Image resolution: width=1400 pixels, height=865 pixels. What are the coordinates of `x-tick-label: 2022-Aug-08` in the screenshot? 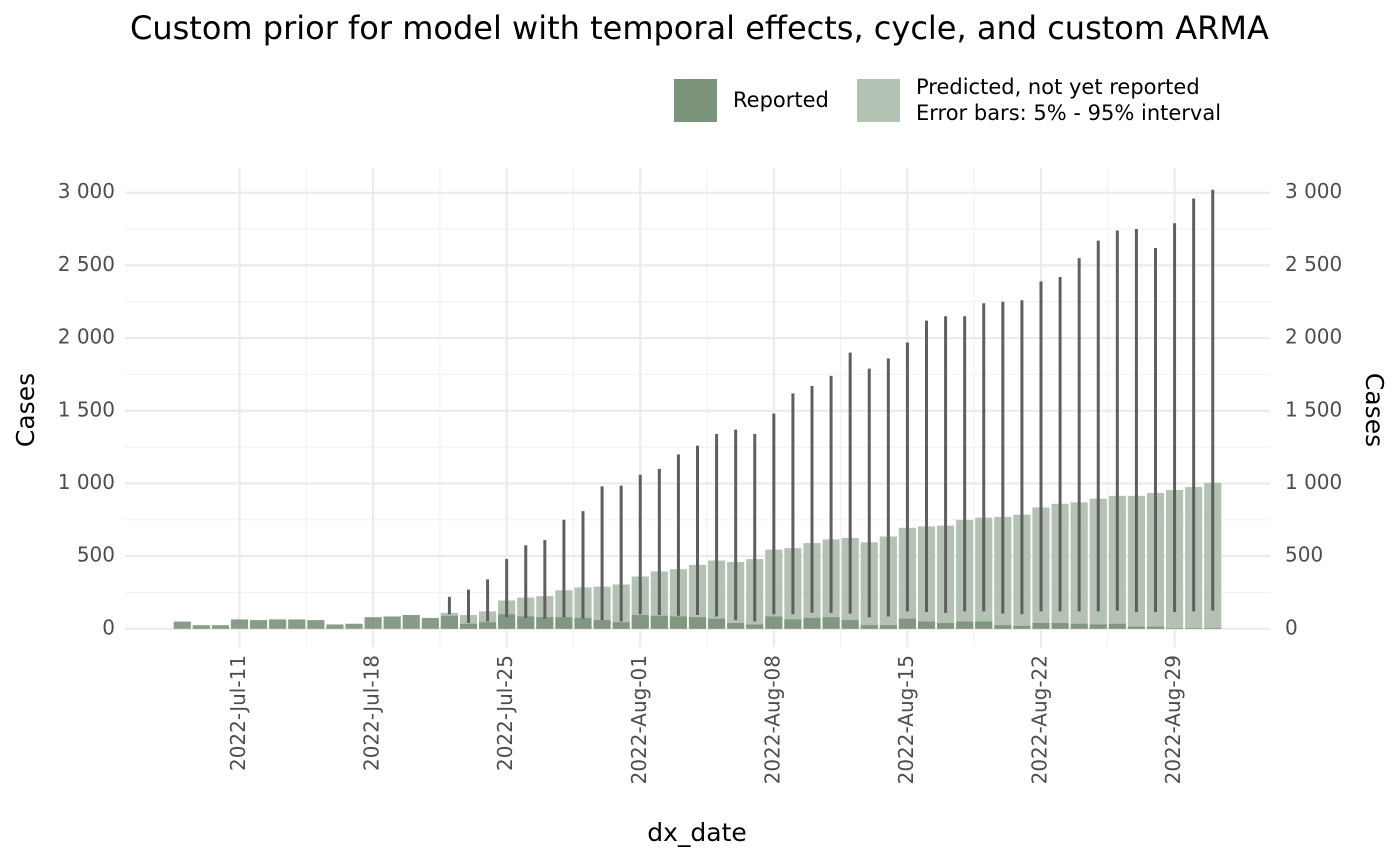 It's located at (772, 719).